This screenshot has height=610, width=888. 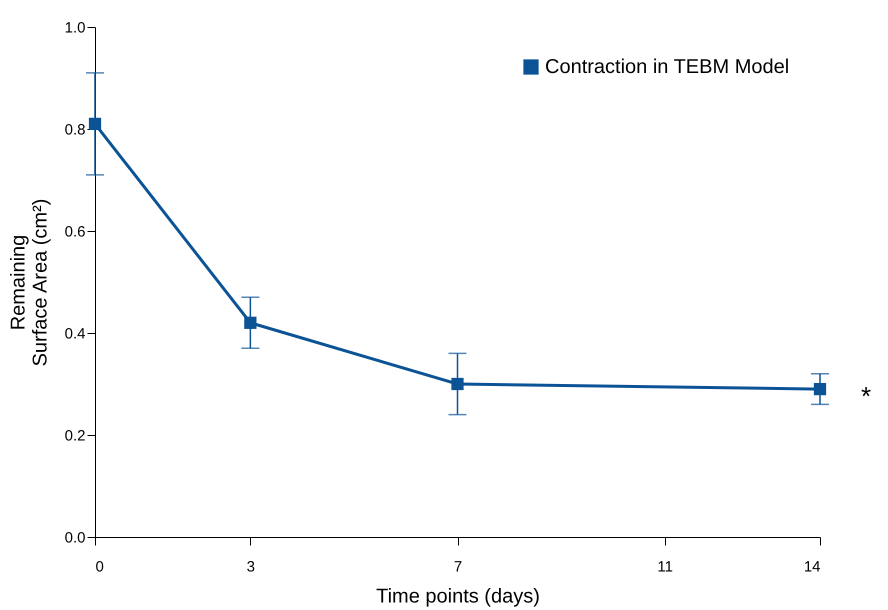 What do you see at coordinates (75, 130) in the screenshot?
I see `y-tick-label: 0.8` at bounding box center [75, 130].